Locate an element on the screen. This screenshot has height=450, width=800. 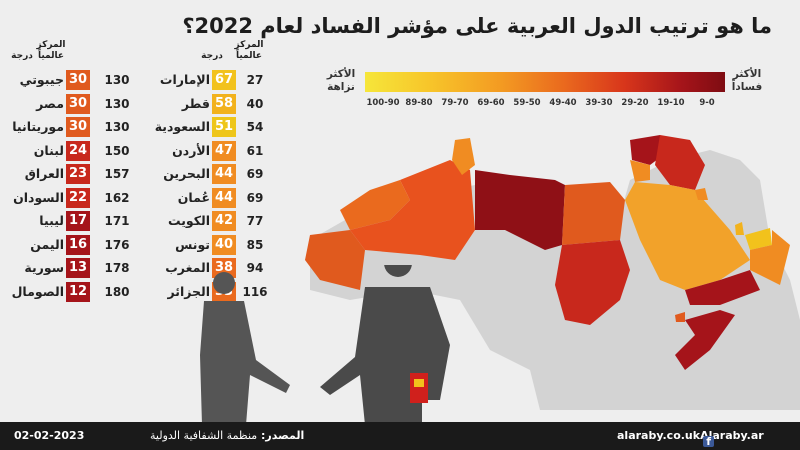
footer-source: المصدر: منظمة الشفافية الدولية is located at coordinates (227, 435).